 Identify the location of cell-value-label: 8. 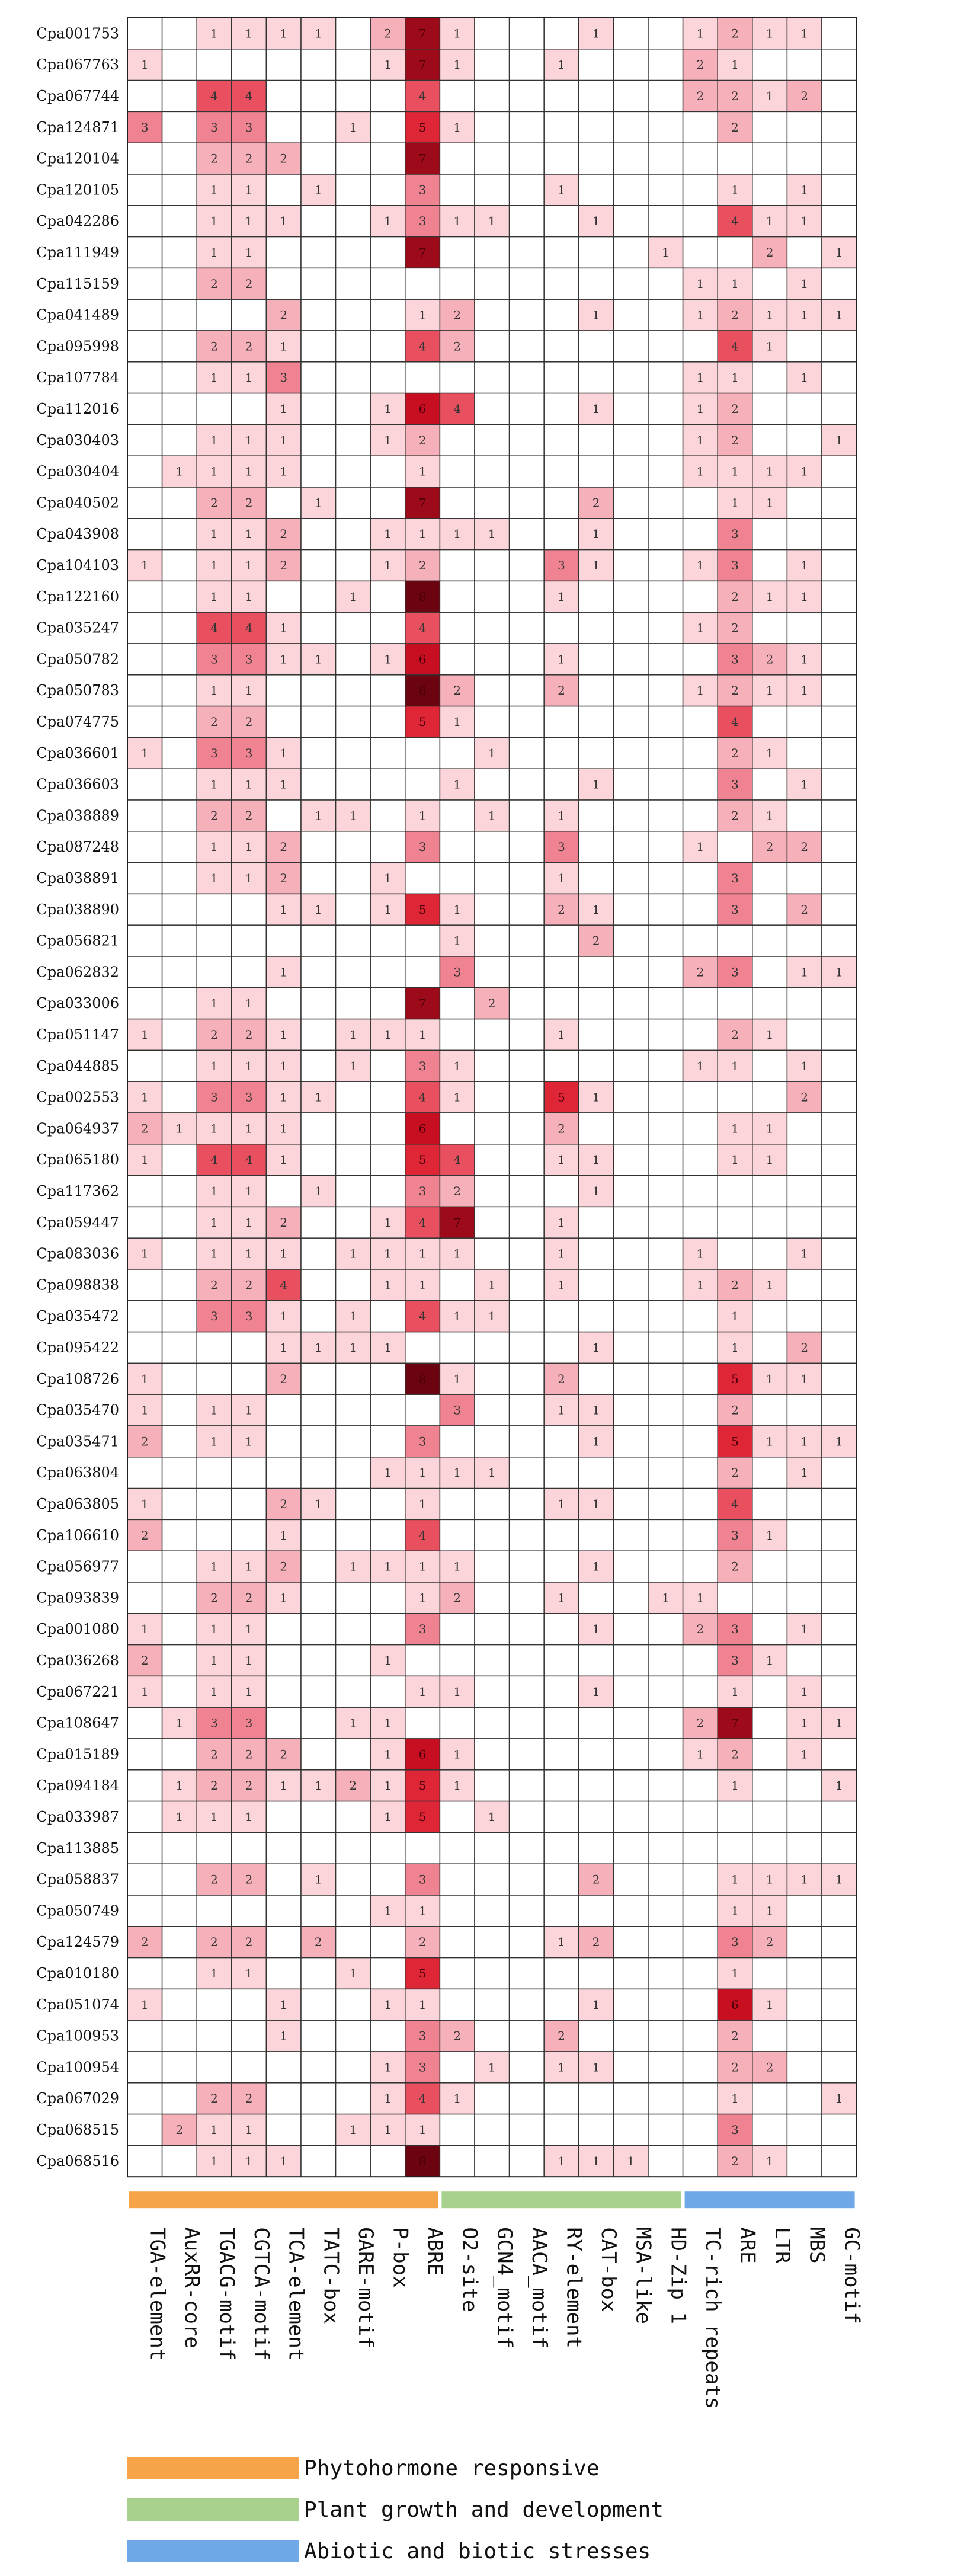
(423, 2161).